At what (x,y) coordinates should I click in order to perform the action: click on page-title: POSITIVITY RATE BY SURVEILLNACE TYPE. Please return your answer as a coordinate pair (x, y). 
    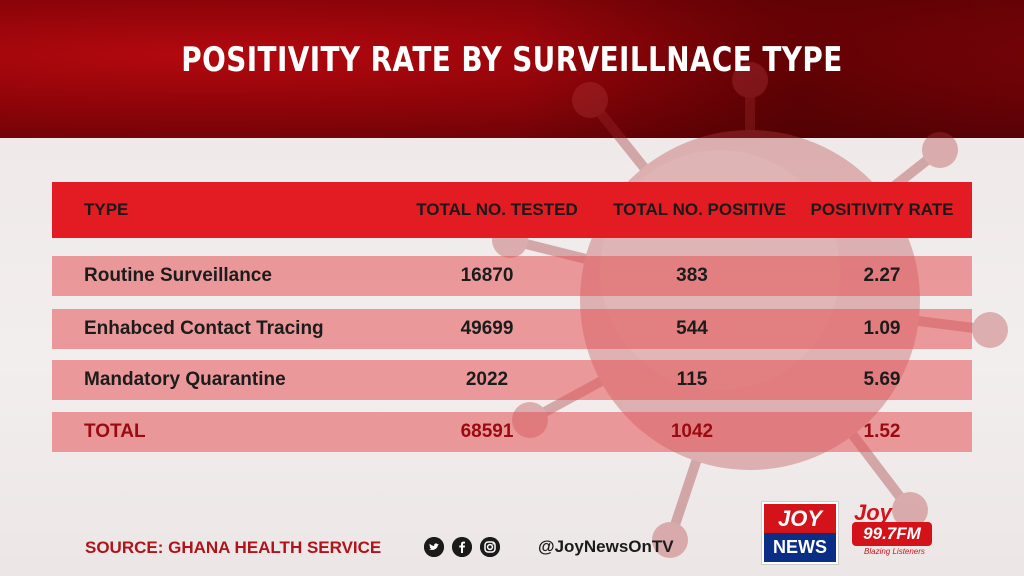
    Looking at the image, I should click on (512, 60).